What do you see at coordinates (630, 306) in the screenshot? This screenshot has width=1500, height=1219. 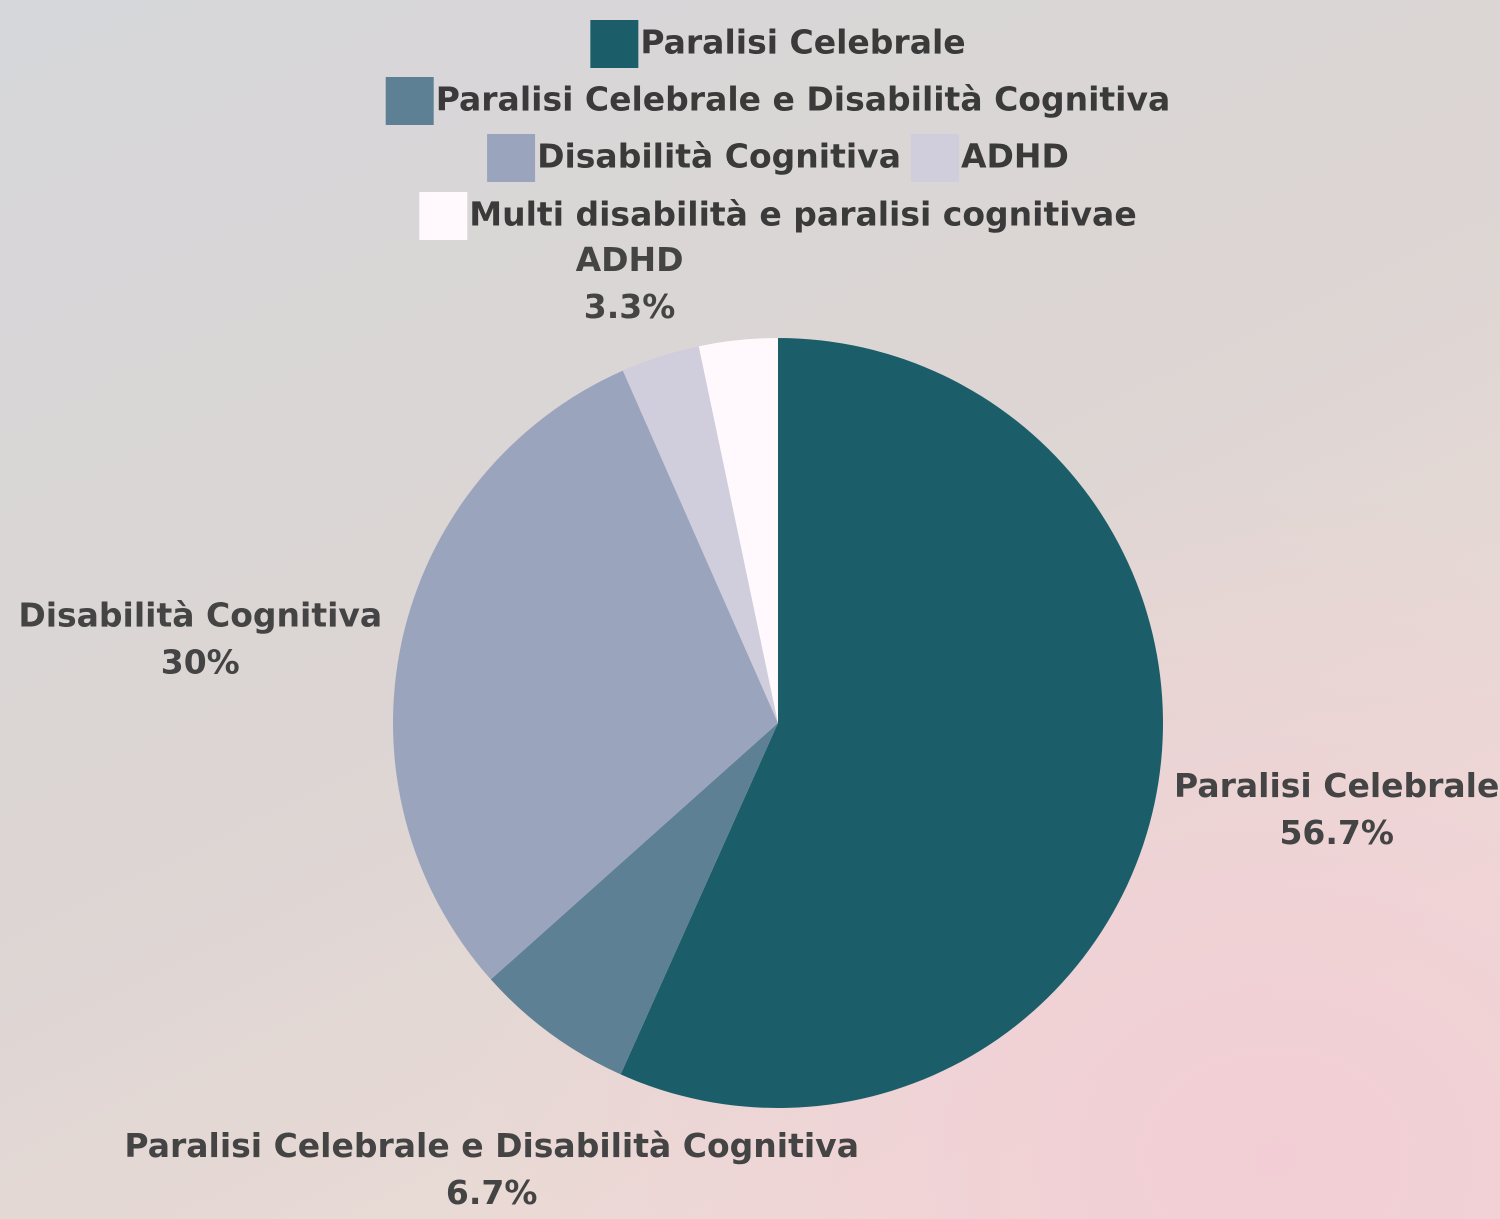 I see `data-label-value: 3.3%` at bounding box center [630, 306].